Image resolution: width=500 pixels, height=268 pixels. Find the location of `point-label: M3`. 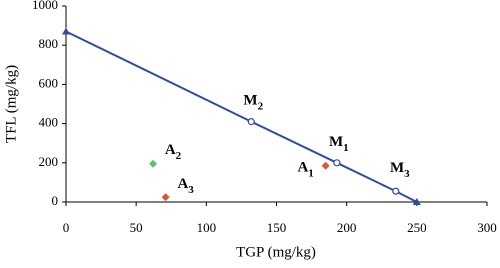

point-label: M3 is located at coordinates (400, 170).